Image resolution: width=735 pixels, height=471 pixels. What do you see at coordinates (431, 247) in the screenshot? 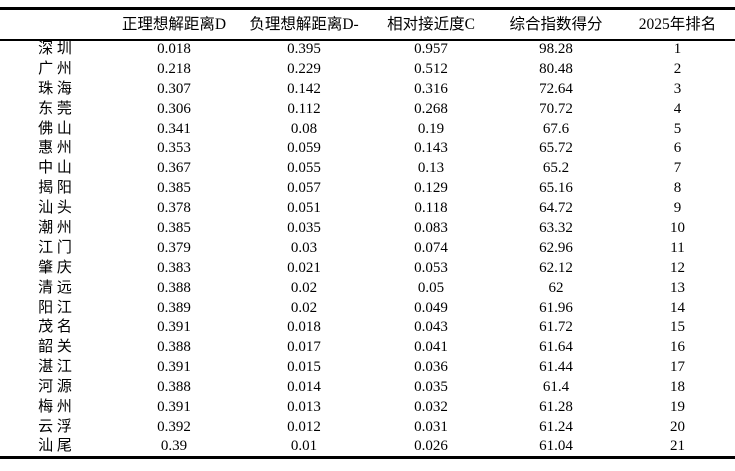
I see `relative-closeness-cell: 0.074` at bounding box center [431, 247].